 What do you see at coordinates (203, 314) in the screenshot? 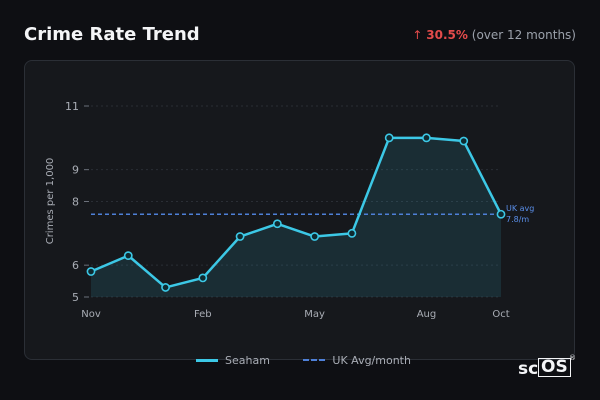
I see `x-tick-label: Feb` at bounding box center [203, 314].